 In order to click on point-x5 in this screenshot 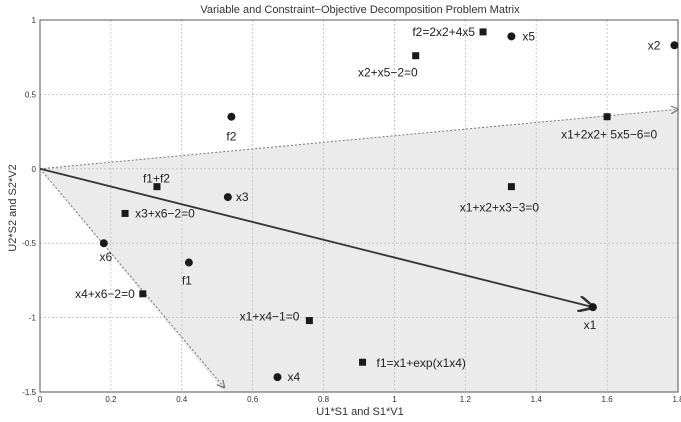, I will do `click(511, 36)`.